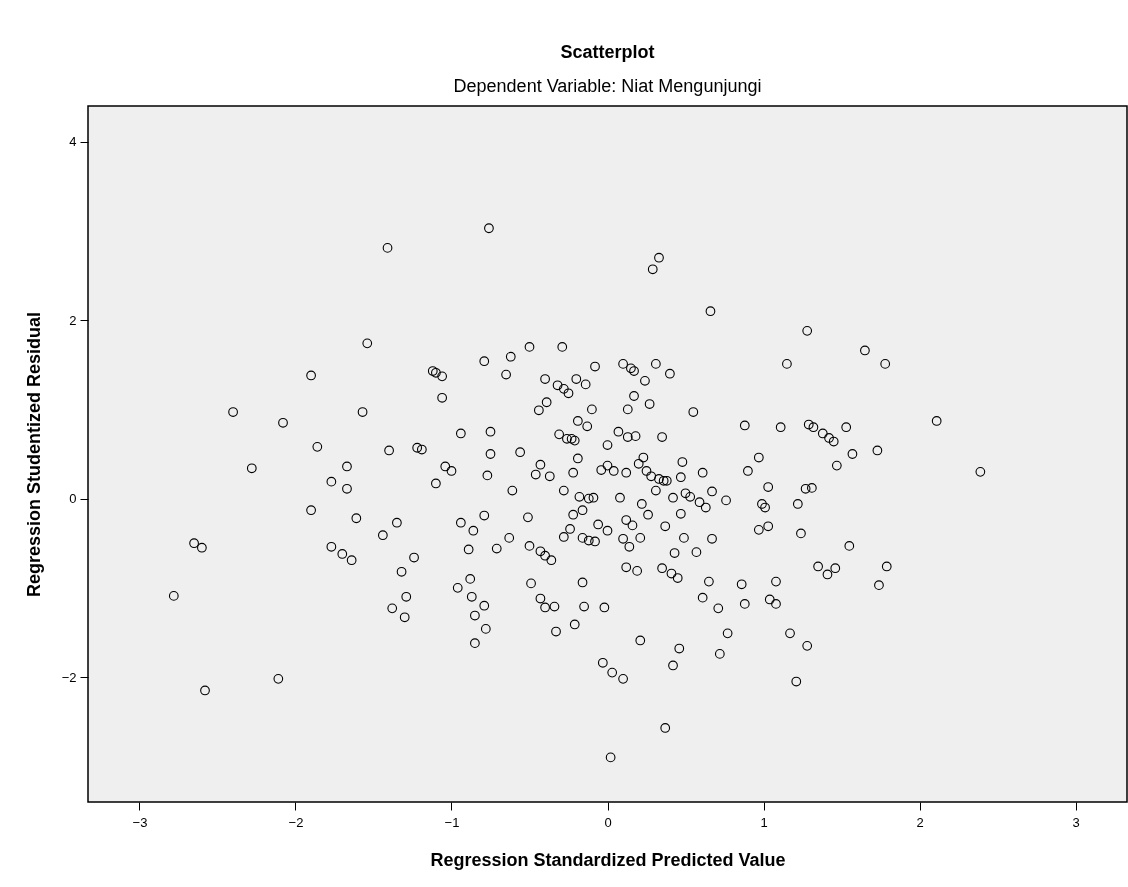 This screenshot has width=1128, height=887. I want to click on y-tick-label: 0, so click(73, 499).